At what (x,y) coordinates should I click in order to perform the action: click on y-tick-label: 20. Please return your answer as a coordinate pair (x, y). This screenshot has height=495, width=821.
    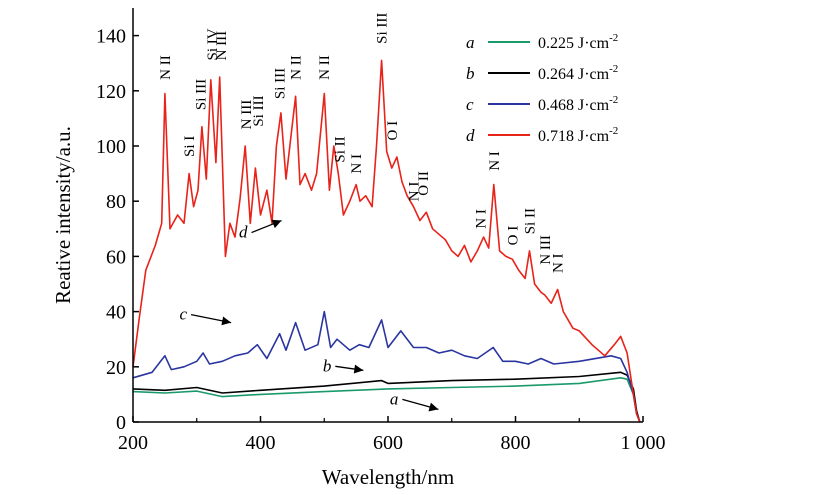
    Looking at the image, I should click on (116, 368).